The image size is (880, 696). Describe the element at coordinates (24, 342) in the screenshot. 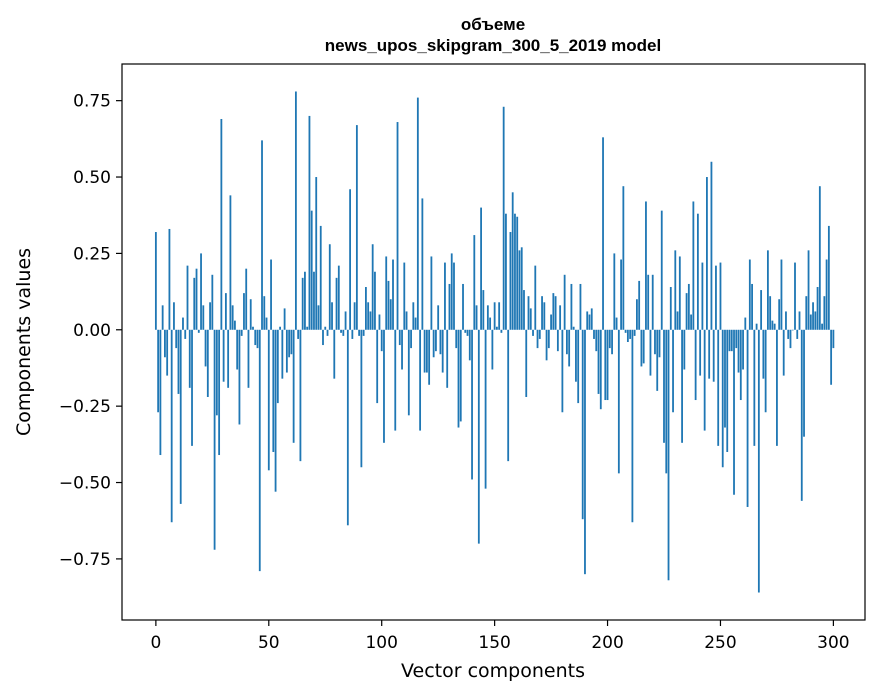

I see `y-axis-label: Components values` at that location.